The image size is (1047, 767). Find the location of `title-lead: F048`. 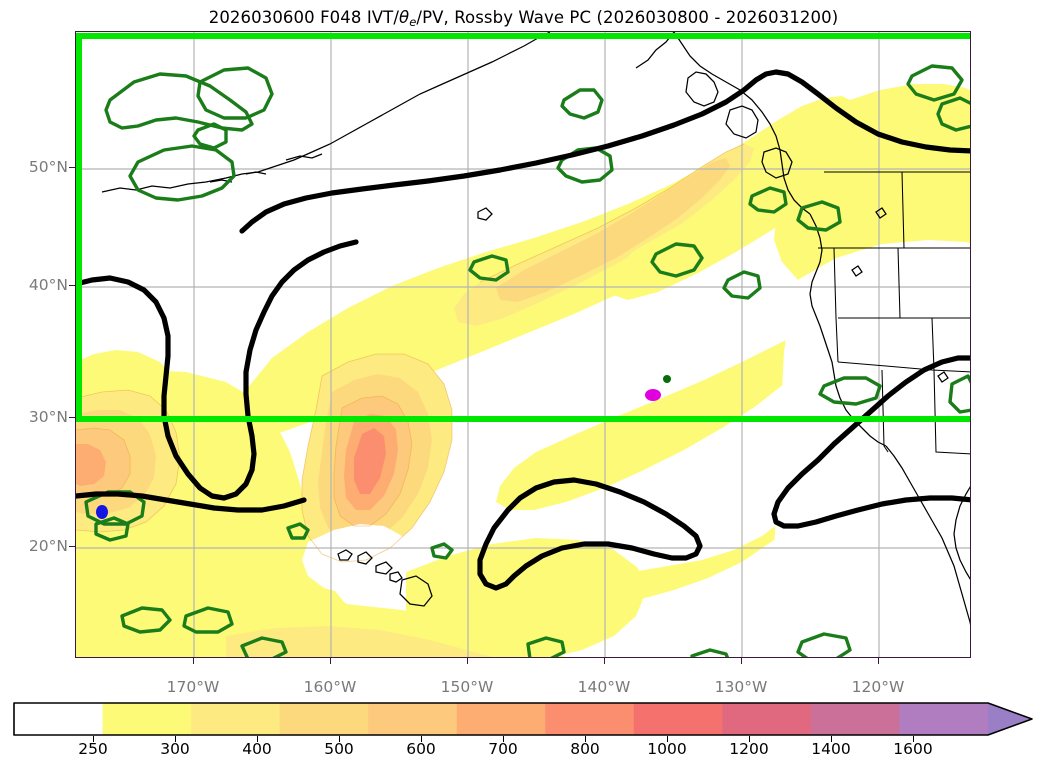

title-lead: F048 is located at coordinates (341, 17).